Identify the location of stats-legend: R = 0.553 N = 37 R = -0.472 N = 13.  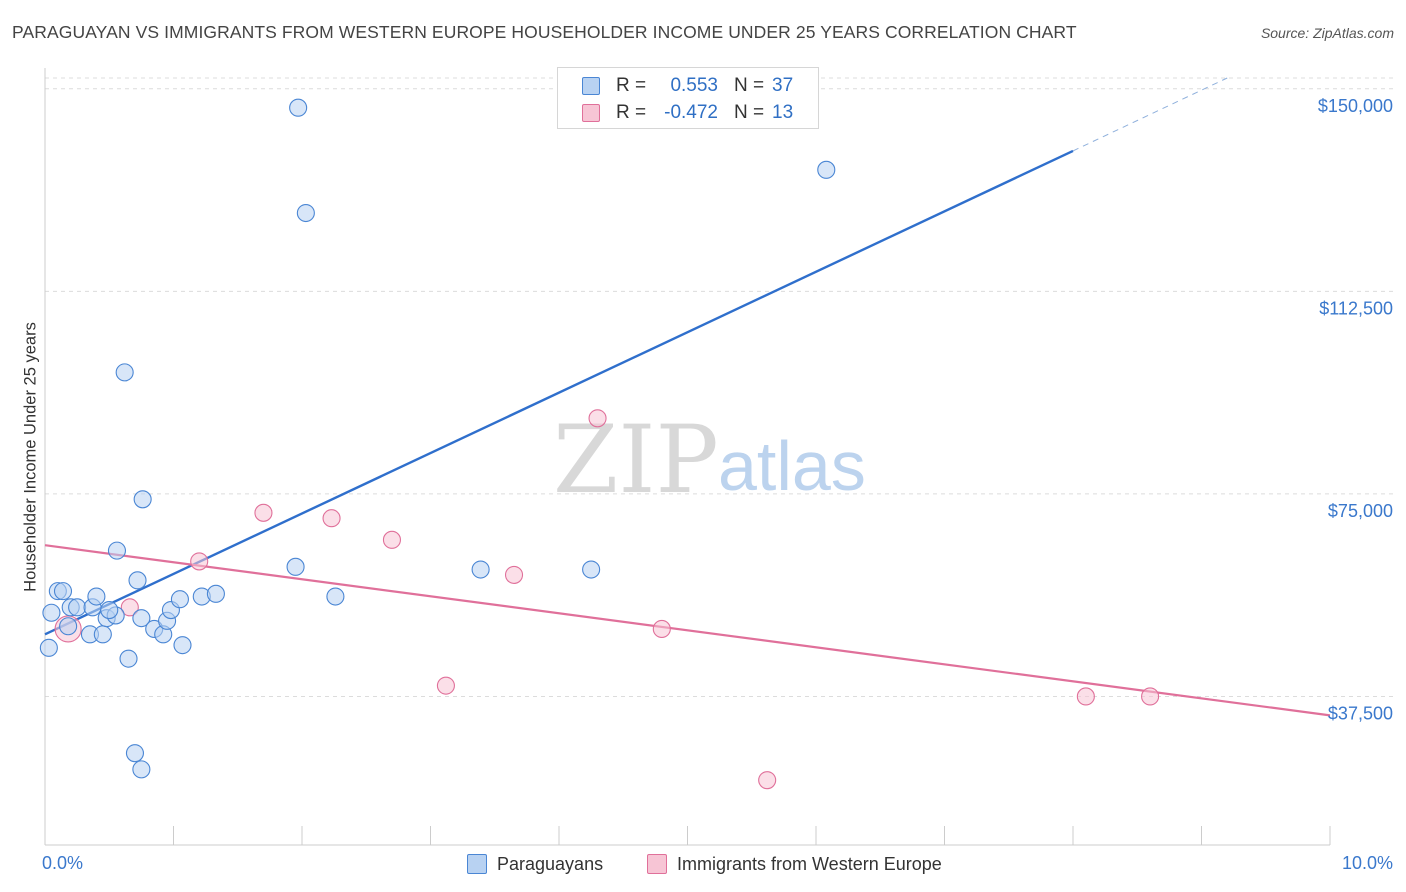
(688, 98).